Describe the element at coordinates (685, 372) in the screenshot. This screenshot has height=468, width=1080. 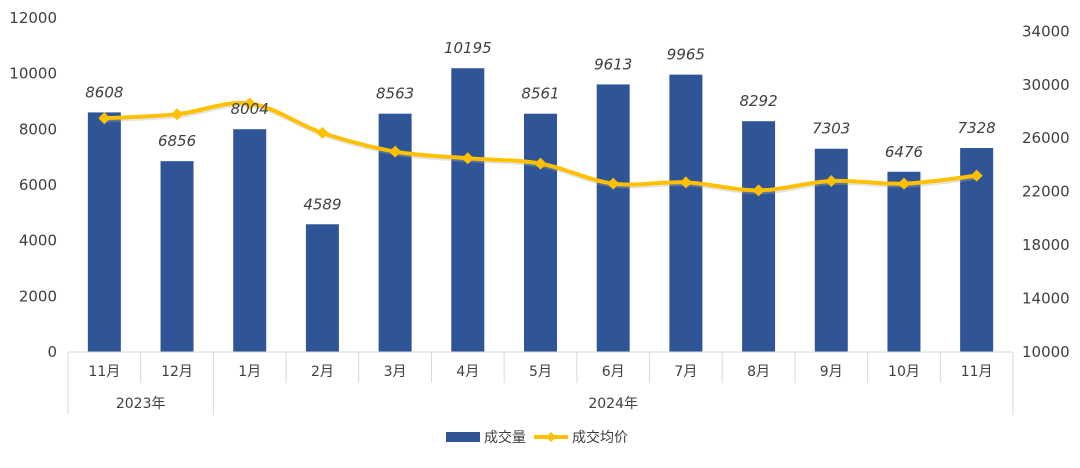
I see `category-label: 7月` at that location.